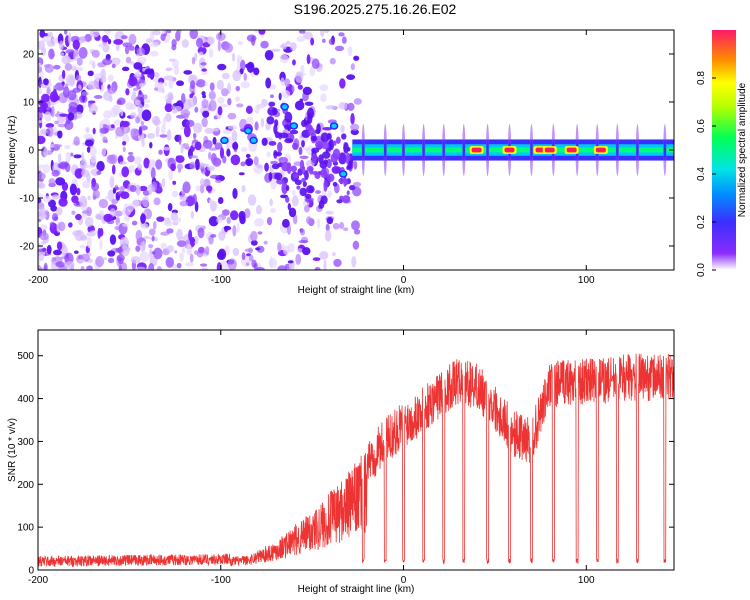 Image resolution: width=750 pixels, height=600 pixels. Describe the element at coordinates (284, 107) in the screenshot. I see `spectrogram-hot-spot` at that location.